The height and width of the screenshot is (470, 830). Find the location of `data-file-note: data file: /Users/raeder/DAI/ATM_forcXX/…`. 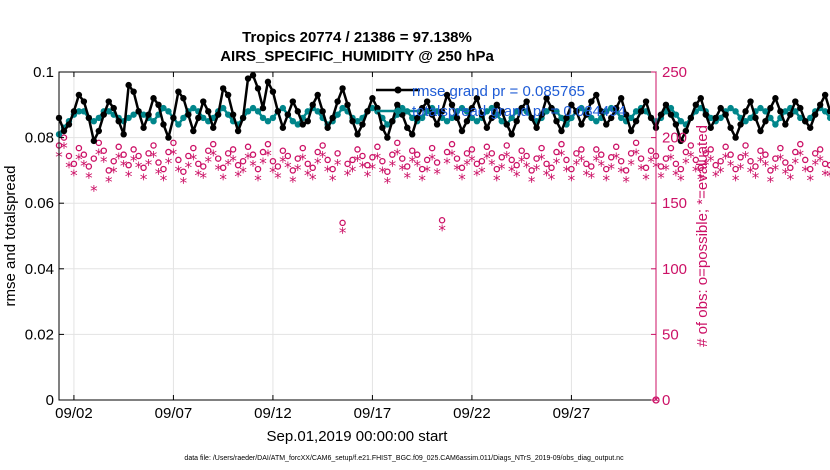

data-file-note: data file: /Users/raeder/DAI/ATM_forcXX/… is located at coordinates (404, 458).